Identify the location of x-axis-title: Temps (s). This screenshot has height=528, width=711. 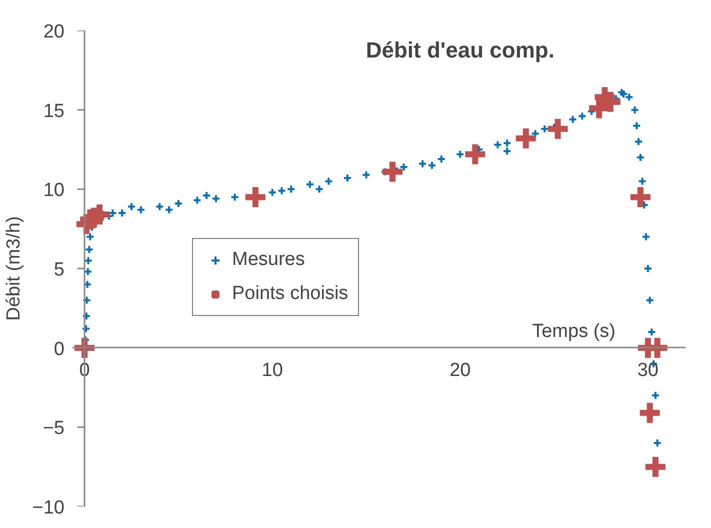
(574, 331).